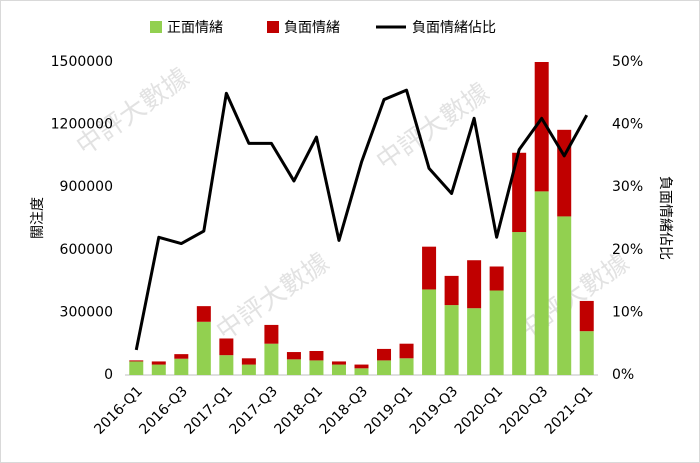 The height and width of the screenshot is (463, 700). Describe the element at coordinates (86, 187) in the screenshot. I see `y-tick-label: 900000` at that location.